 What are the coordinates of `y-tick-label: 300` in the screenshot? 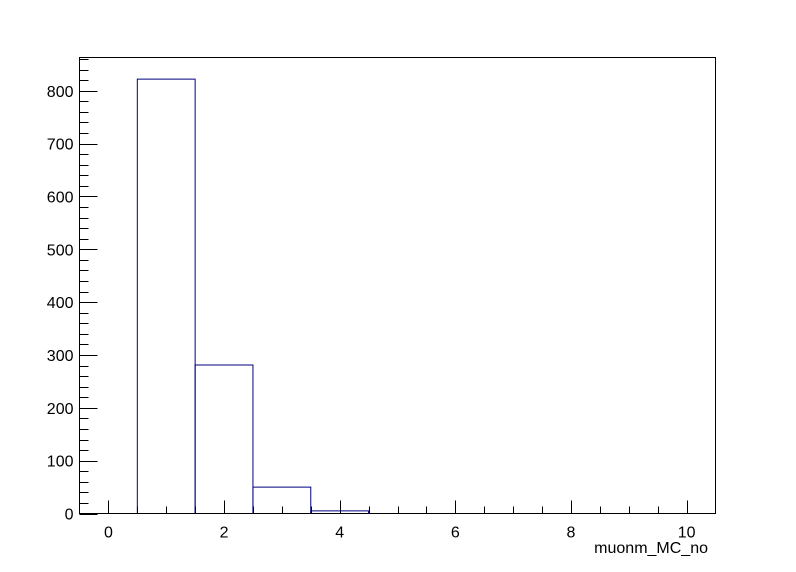 It's located at (60, 356).